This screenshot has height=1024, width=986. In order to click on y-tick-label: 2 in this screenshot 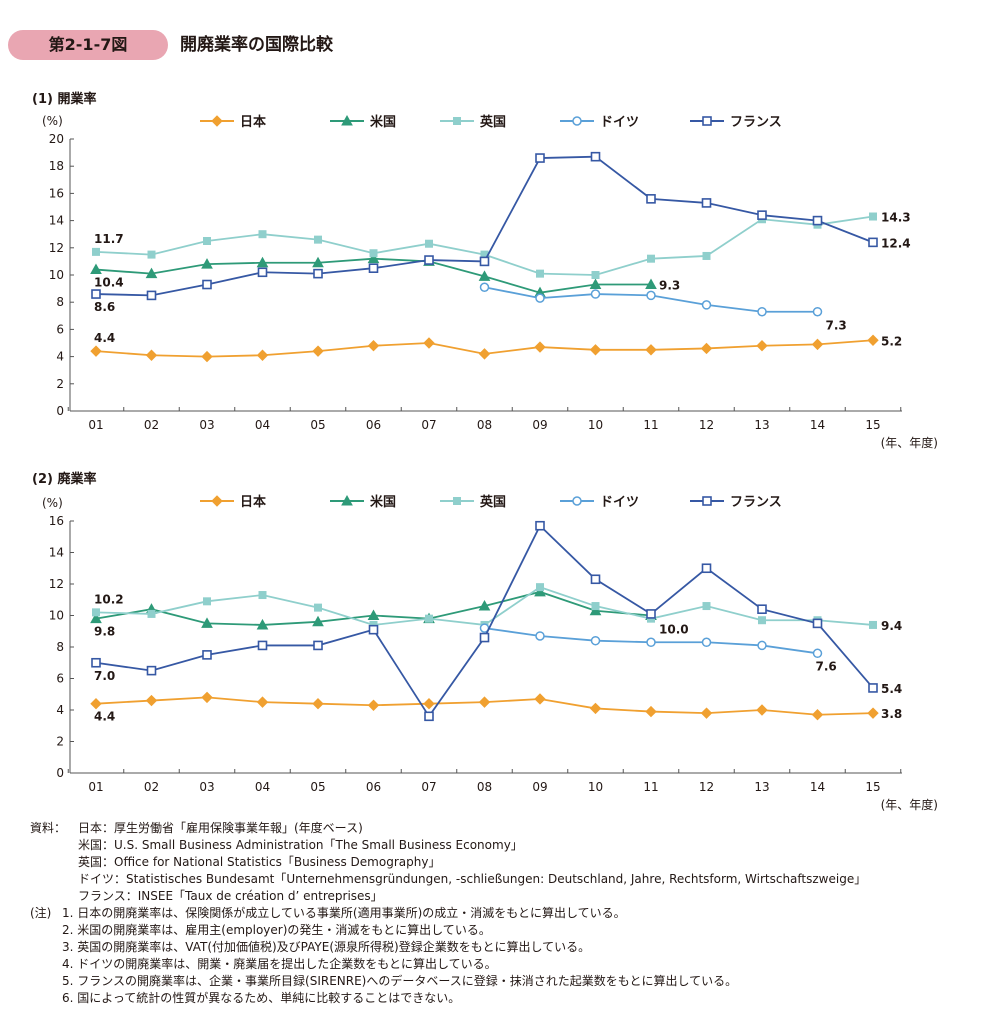, I will do `click(60, 742)`.